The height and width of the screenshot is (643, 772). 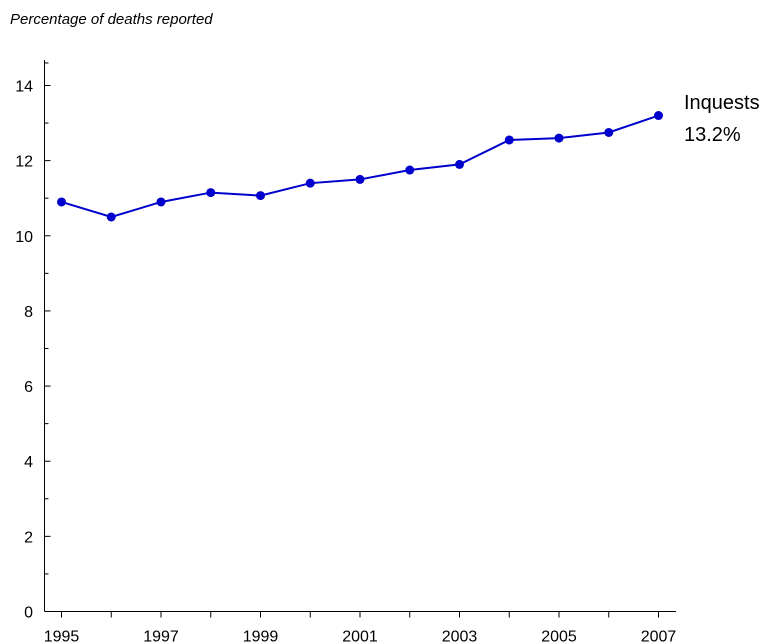 What do you see at coordinates (559, 636) in the screenshot?
I see `x-tick-label: 2005` at bounding box center [559, 636].